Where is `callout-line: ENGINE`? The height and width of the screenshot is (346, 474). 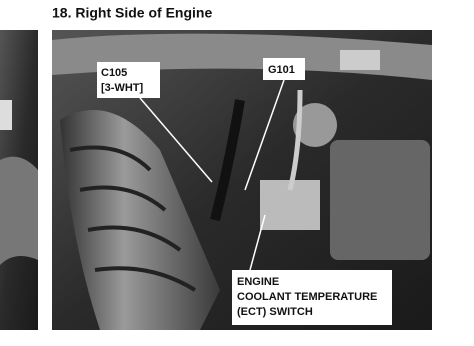
callout-line: ENGINE is located at coordinates (258, 282).